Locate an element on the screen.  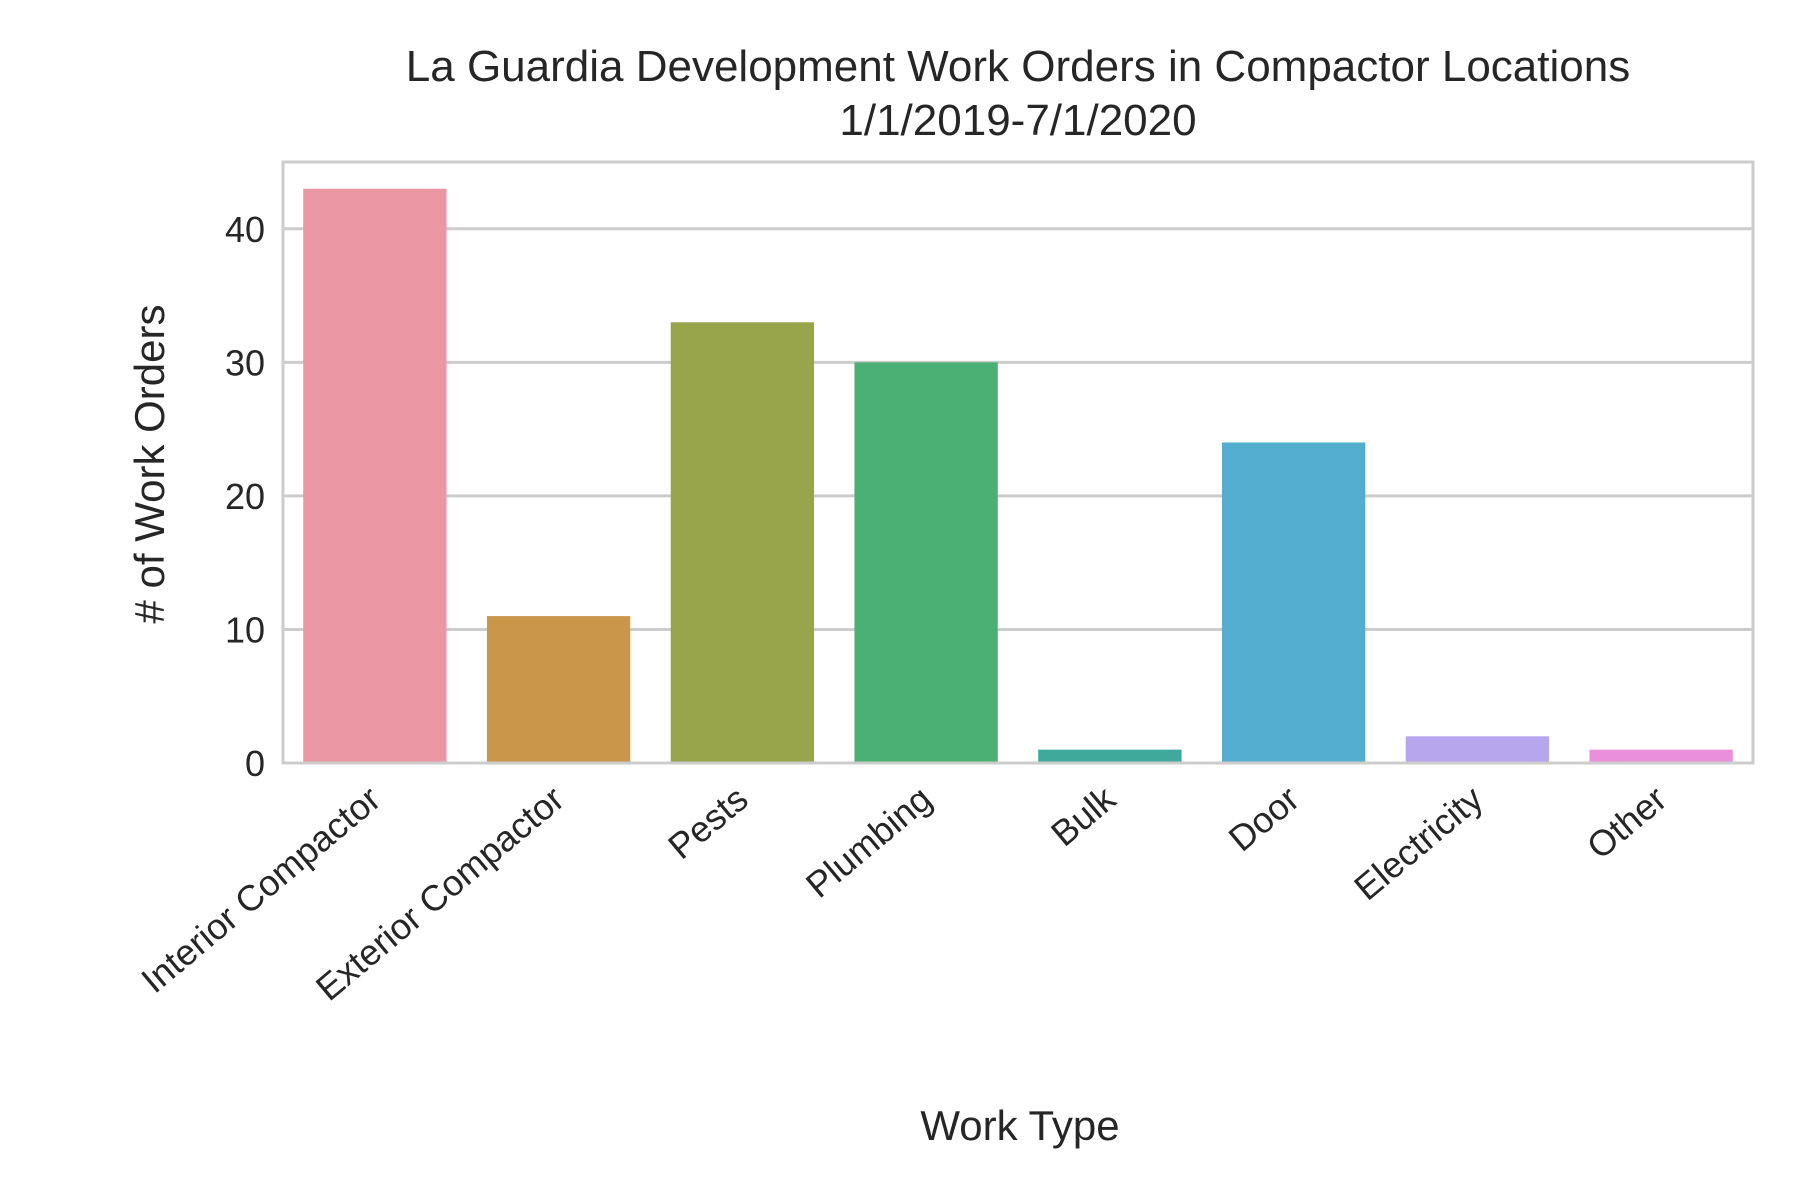
bar-bulk is located at coordinates (1110, 756).